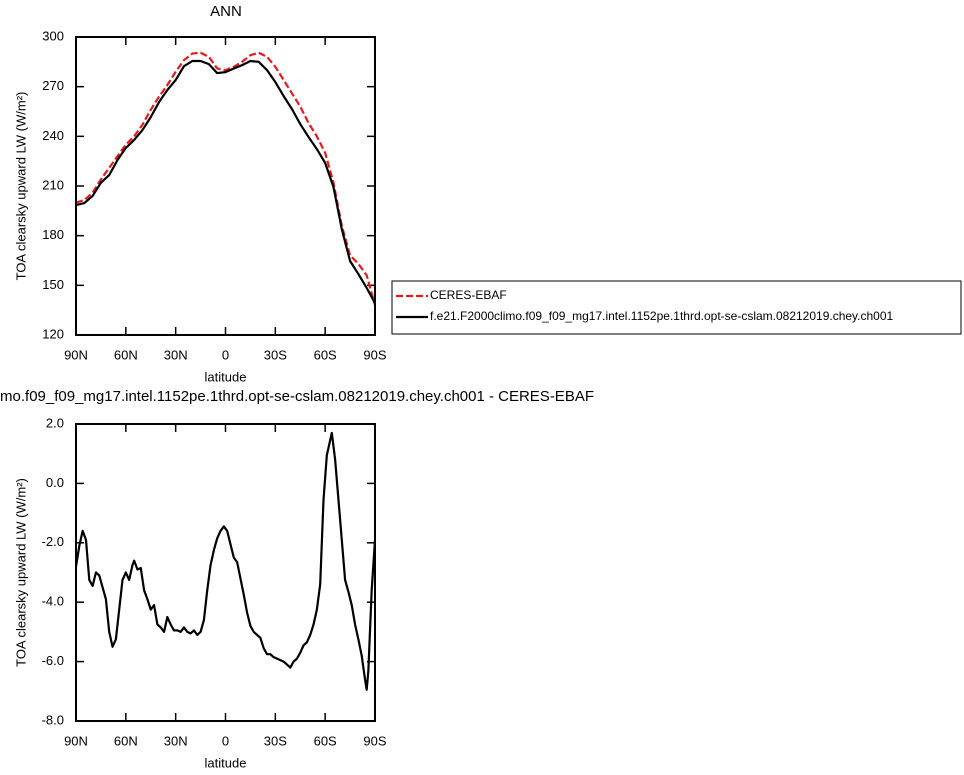  Describe the element at coordinates (53, 284) in the screenshot. I see `y-tick-label: 150` at that location.